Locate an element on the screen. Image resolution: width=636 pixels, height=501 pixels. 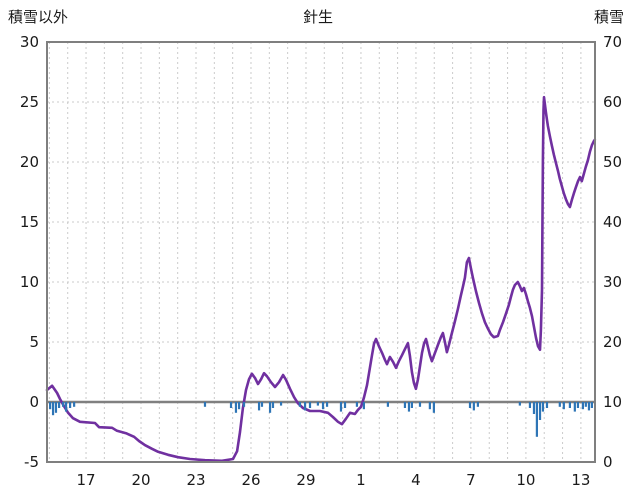
left-axis-tick-label: 25 is located at coordinates (29, 102).